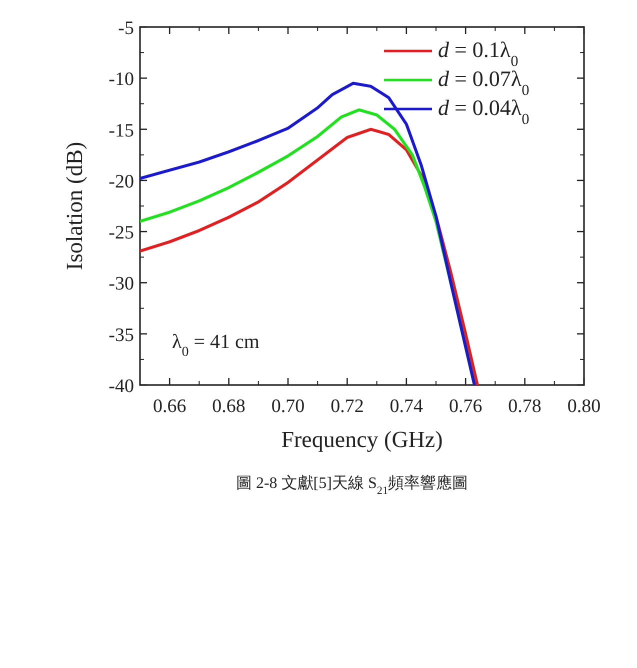 This screenshot has height=668, width=637. Describe the element at coordinates (121, 386) in the screenshot. I see `y-tick-label: -40` at that location.